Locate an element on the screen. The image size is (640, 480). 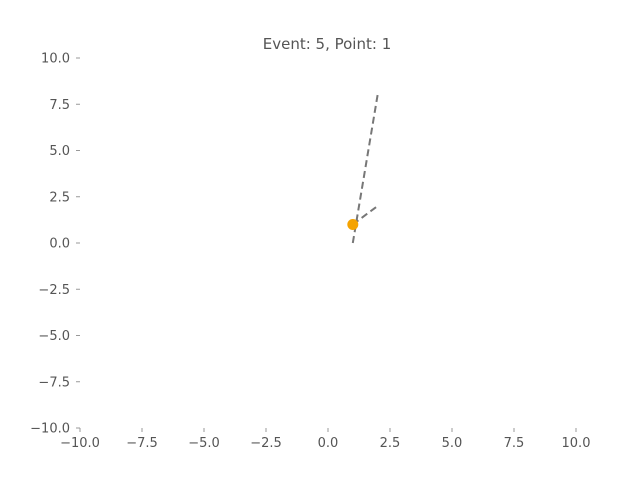
y-tick-label: −2.5 is located at coordinates (54, 290).